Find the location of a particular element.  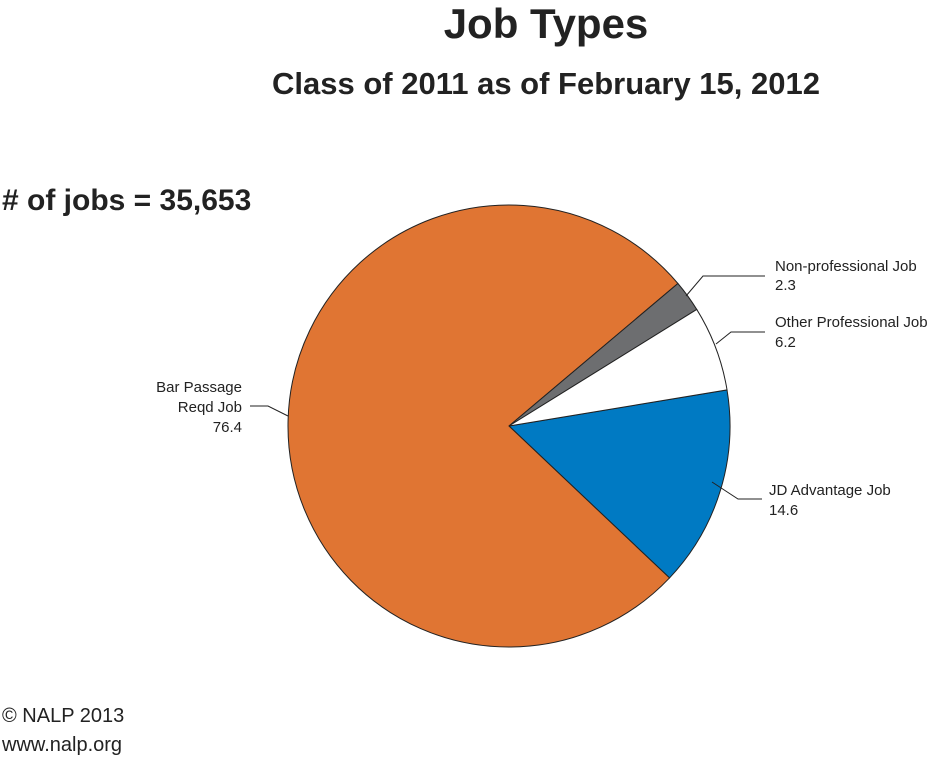

website: www.nalp.org is located at coordinates (62, 745).